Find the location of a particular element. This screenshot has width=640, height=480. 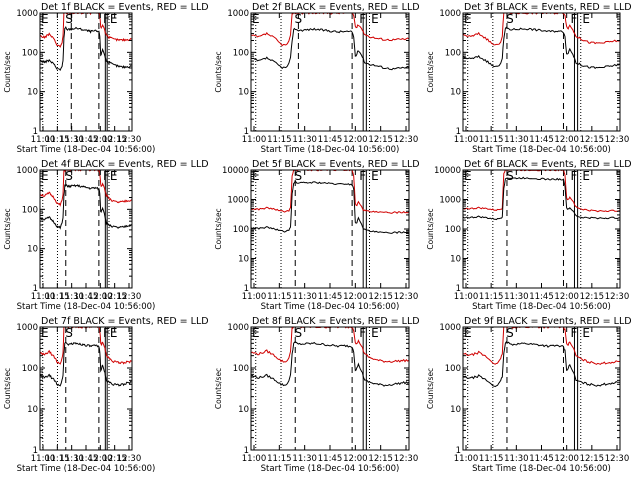

panel-title: Det 9f BLACK = Events, RED = LLD is located at coordinates (548, 321).